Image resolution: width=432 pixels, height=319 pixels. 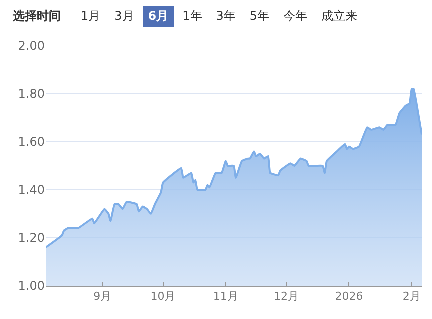 What do you see at coordinates (125, 16) in the screenshot?
I see `text: 3月` at bounding box center [125, 16].